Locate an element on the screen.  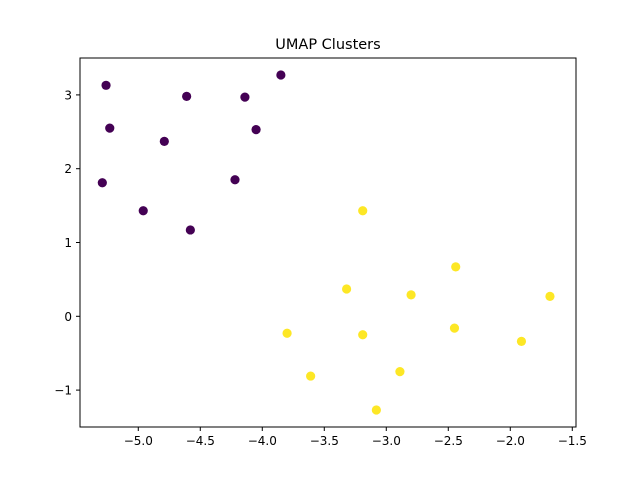
chart-title: UMAP Clusters is located at coordinates (327, 45).